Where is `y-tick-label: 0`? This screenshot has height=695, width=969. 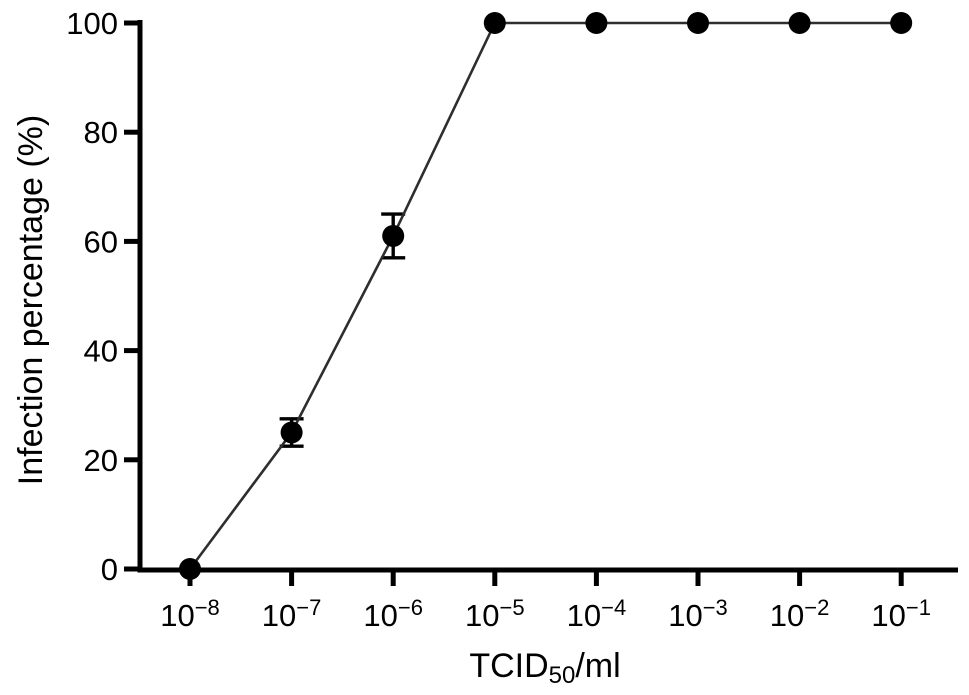
y-tick-label: 0 is located at coordinates (109, 569).